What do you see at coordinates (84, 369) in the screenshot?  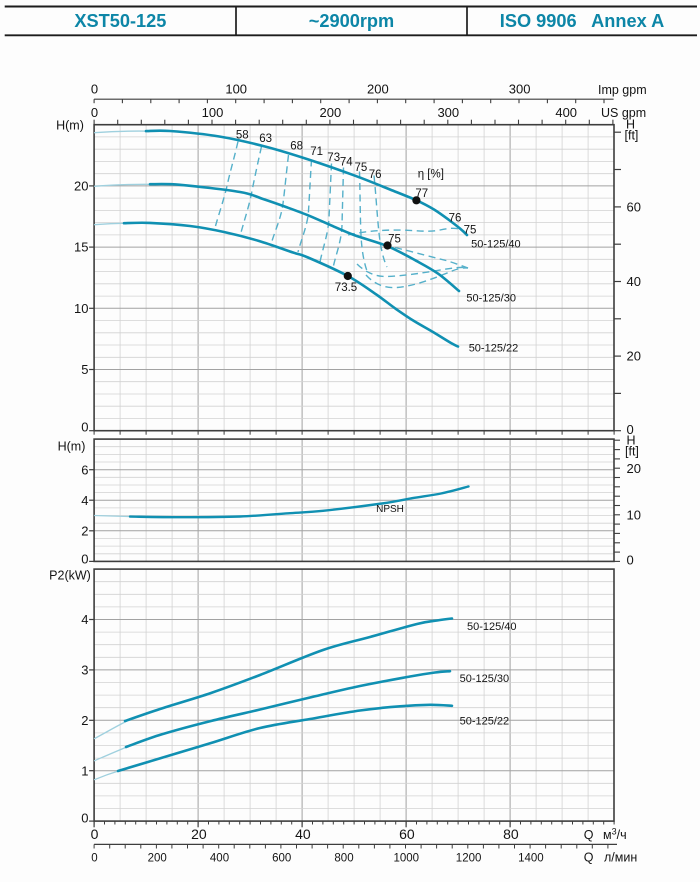 I see `svg-text: 5` at bounding box center [84, 369].